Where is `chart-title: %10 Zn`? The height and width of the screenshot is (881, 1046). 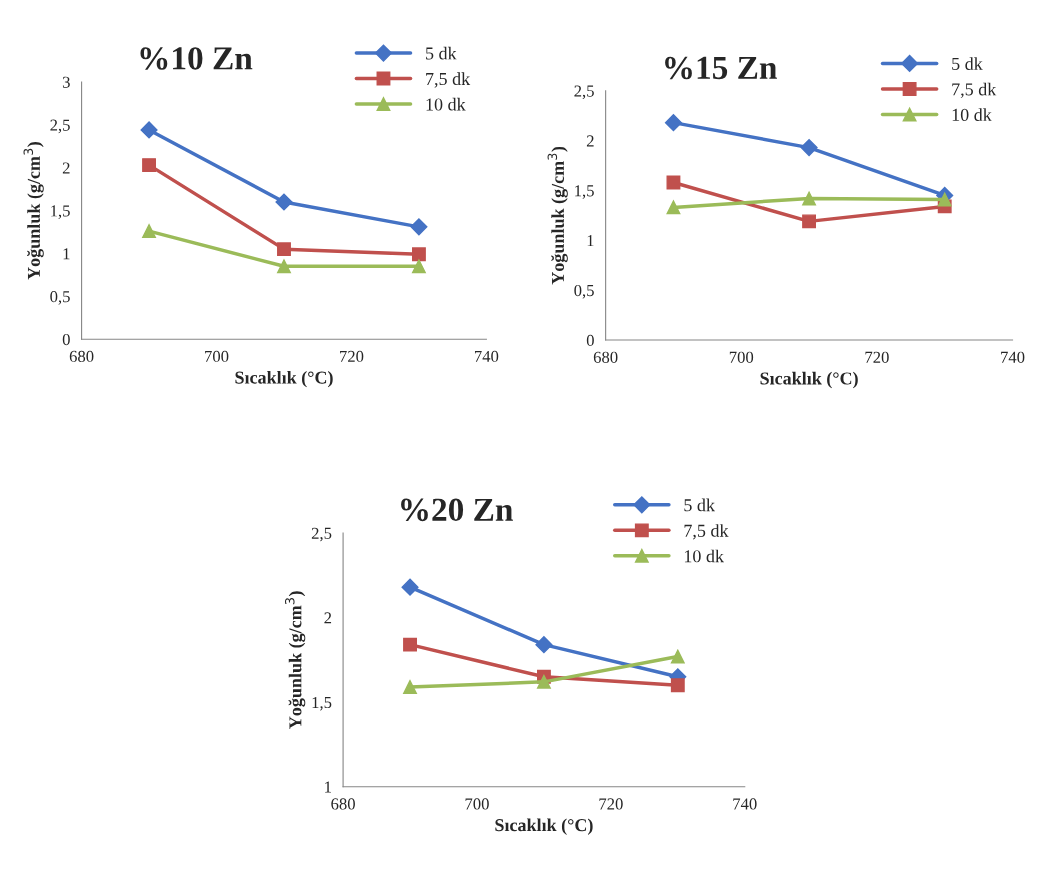
chart-title: %10 Zn is located at coordinates (196, 58).